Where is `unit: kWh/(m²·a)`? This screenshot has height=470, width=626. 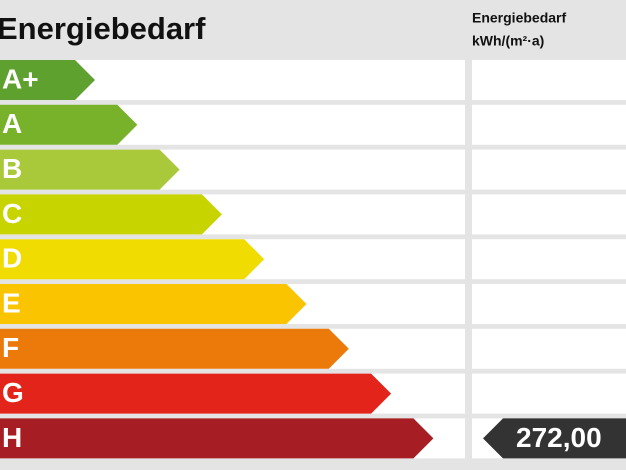
unit: kWh/(m²·a) is located at coordinates (508, 41).